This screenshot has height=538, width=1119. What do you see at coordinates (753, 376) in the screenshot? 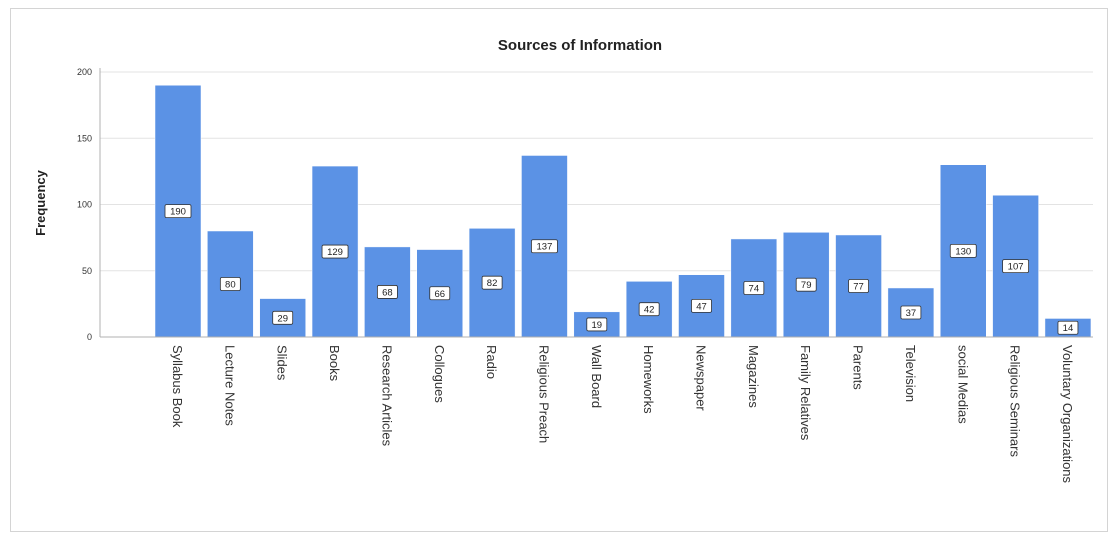
I see `x-tick-label: Magazines` at bounding box center [753, 376].